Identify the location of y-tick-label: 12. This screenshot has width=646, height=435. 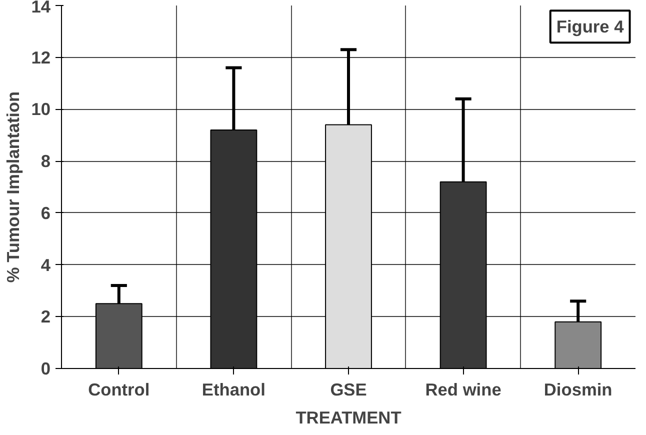
(41, 57).